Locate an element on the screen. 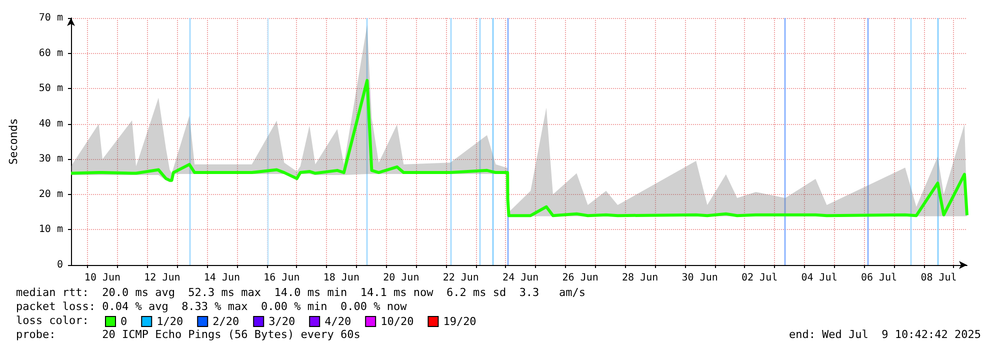 Image resolution: width=997 pixels, height=347 pixels. x-tick-label: 22 Jun is located at coordinates (460, 278).